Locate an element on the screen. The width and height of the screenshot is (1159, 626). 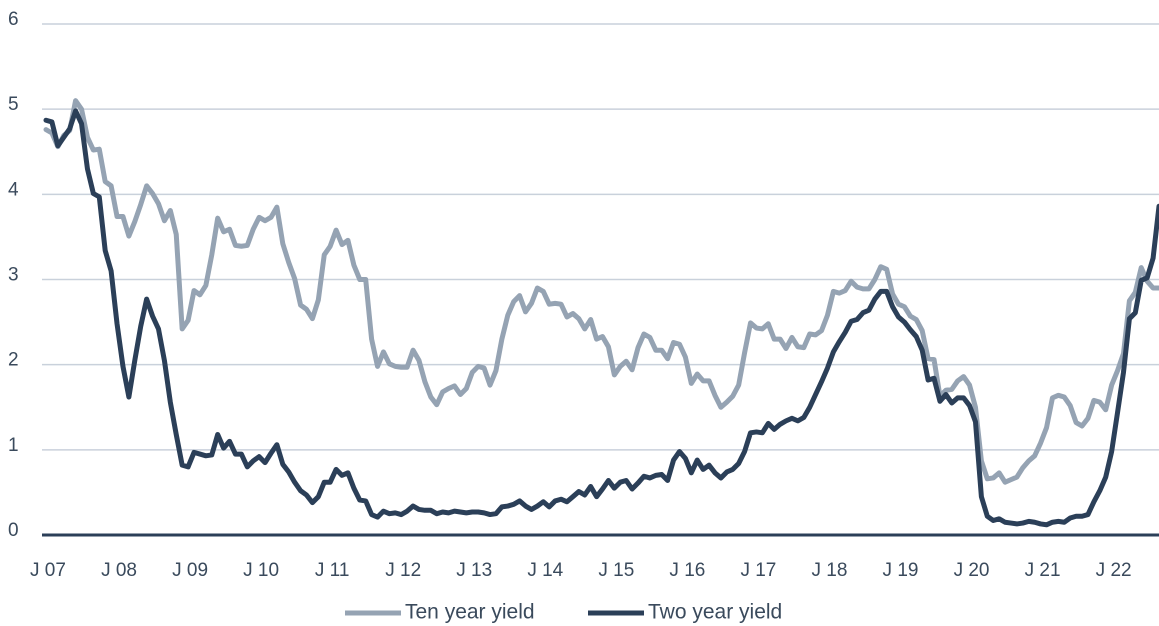
y-tick-label: 5 is located at coordinates (13, 104).